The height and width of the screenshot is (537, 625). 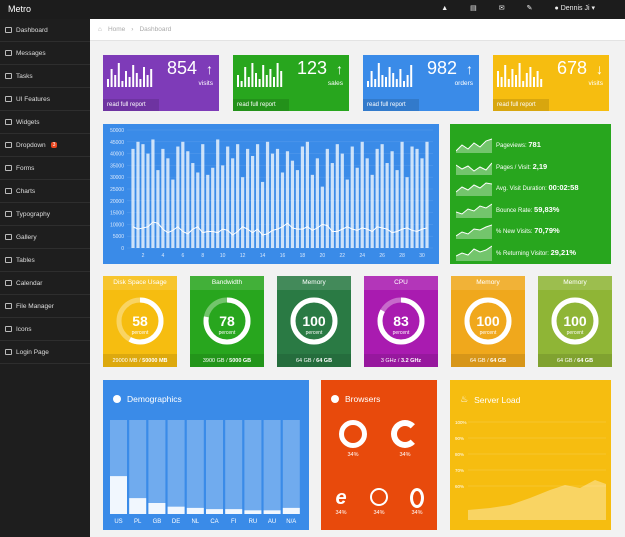 I want to click on tile-value: 123, so click(x=311, y=68).